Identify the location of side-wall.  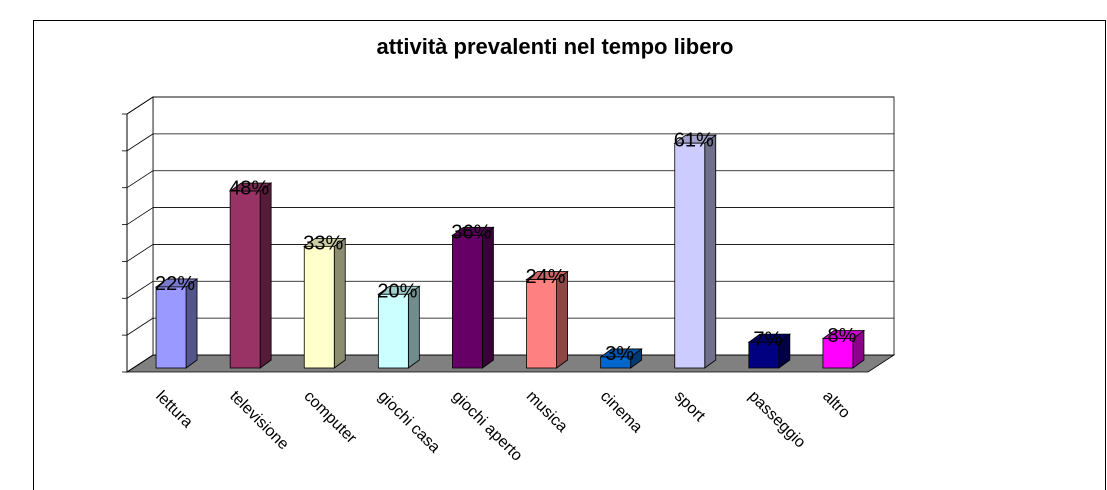
(140, 234).